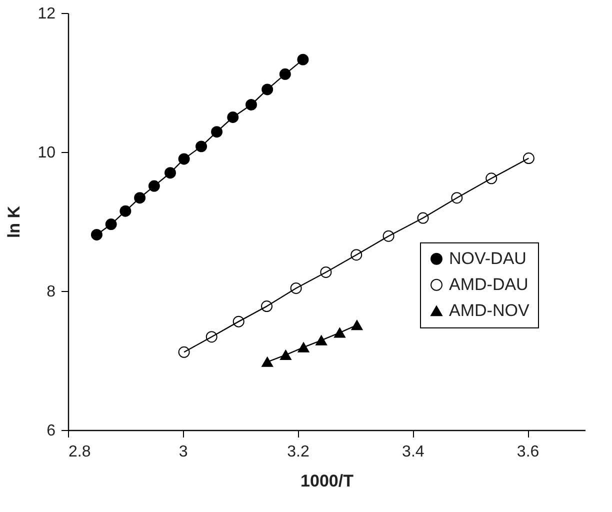 The width and height of the screenshot is (612, 512). What do you see at coordinates (51, 292) in the screenshot?
I see `y-tick-label: 8` at bounding box center [51, 292].